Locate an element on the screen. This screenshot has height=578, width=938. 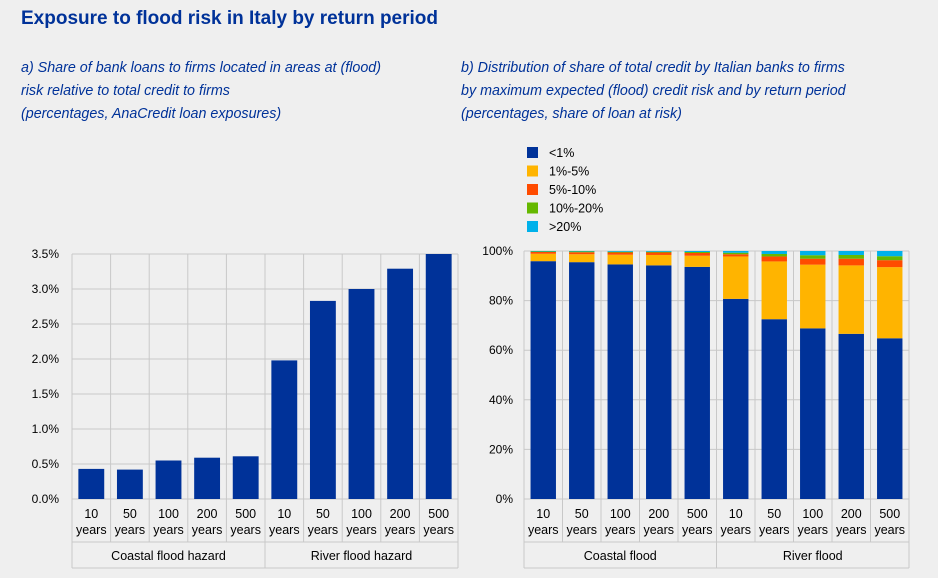
x-group-label: Coastal flood is located at coordinates (620, 556).